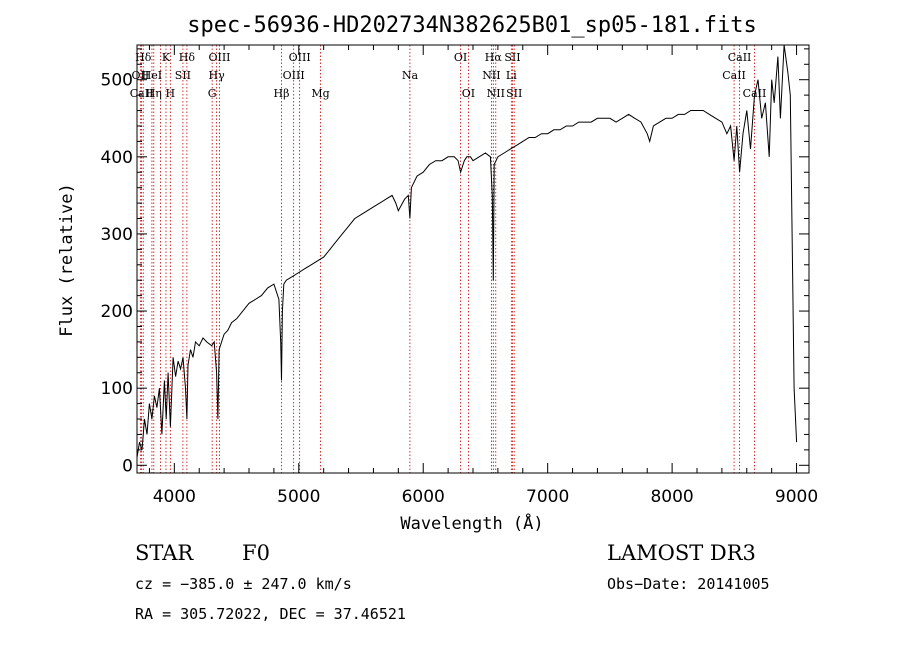  Describe the element at coordinates (117, 389) in the screenshot. I see `y-tick-label-100: 100` at that location.